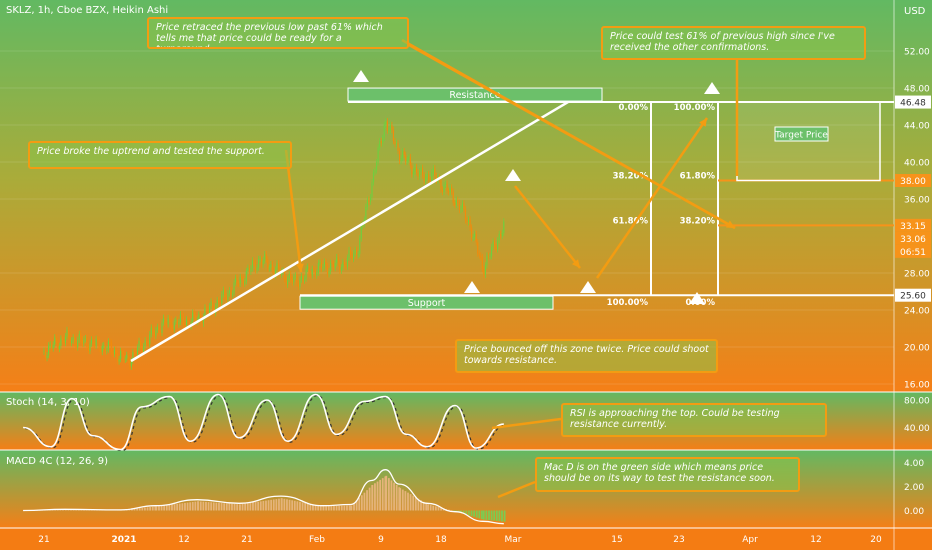  I want to click on stoch-title: Stoch (14, 3, 10), so click(48, 402).